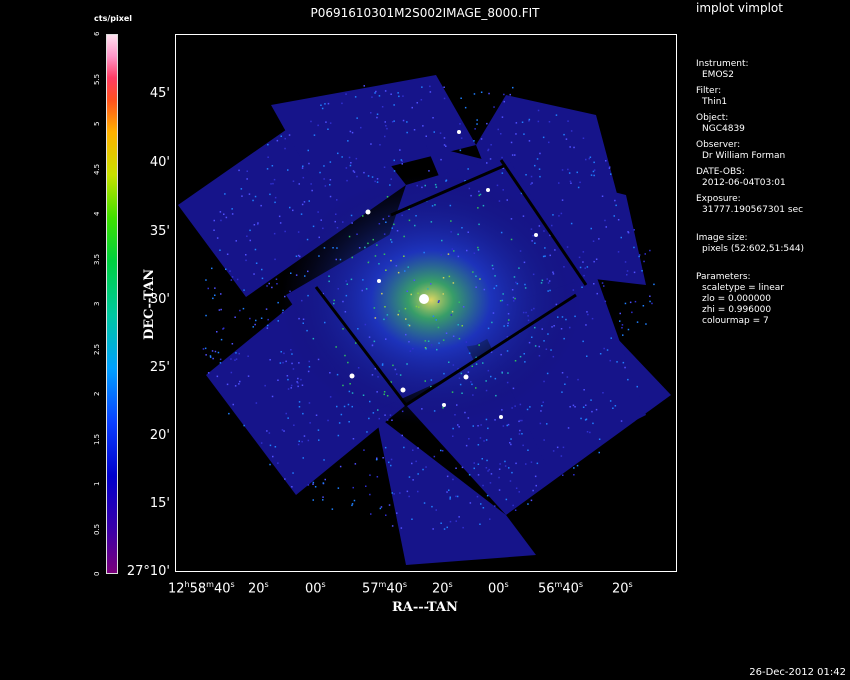  Describe the element at coordinates (113, 18) in the screenshot. I see `colorbar-unit-label: cts/pixel` at that location.